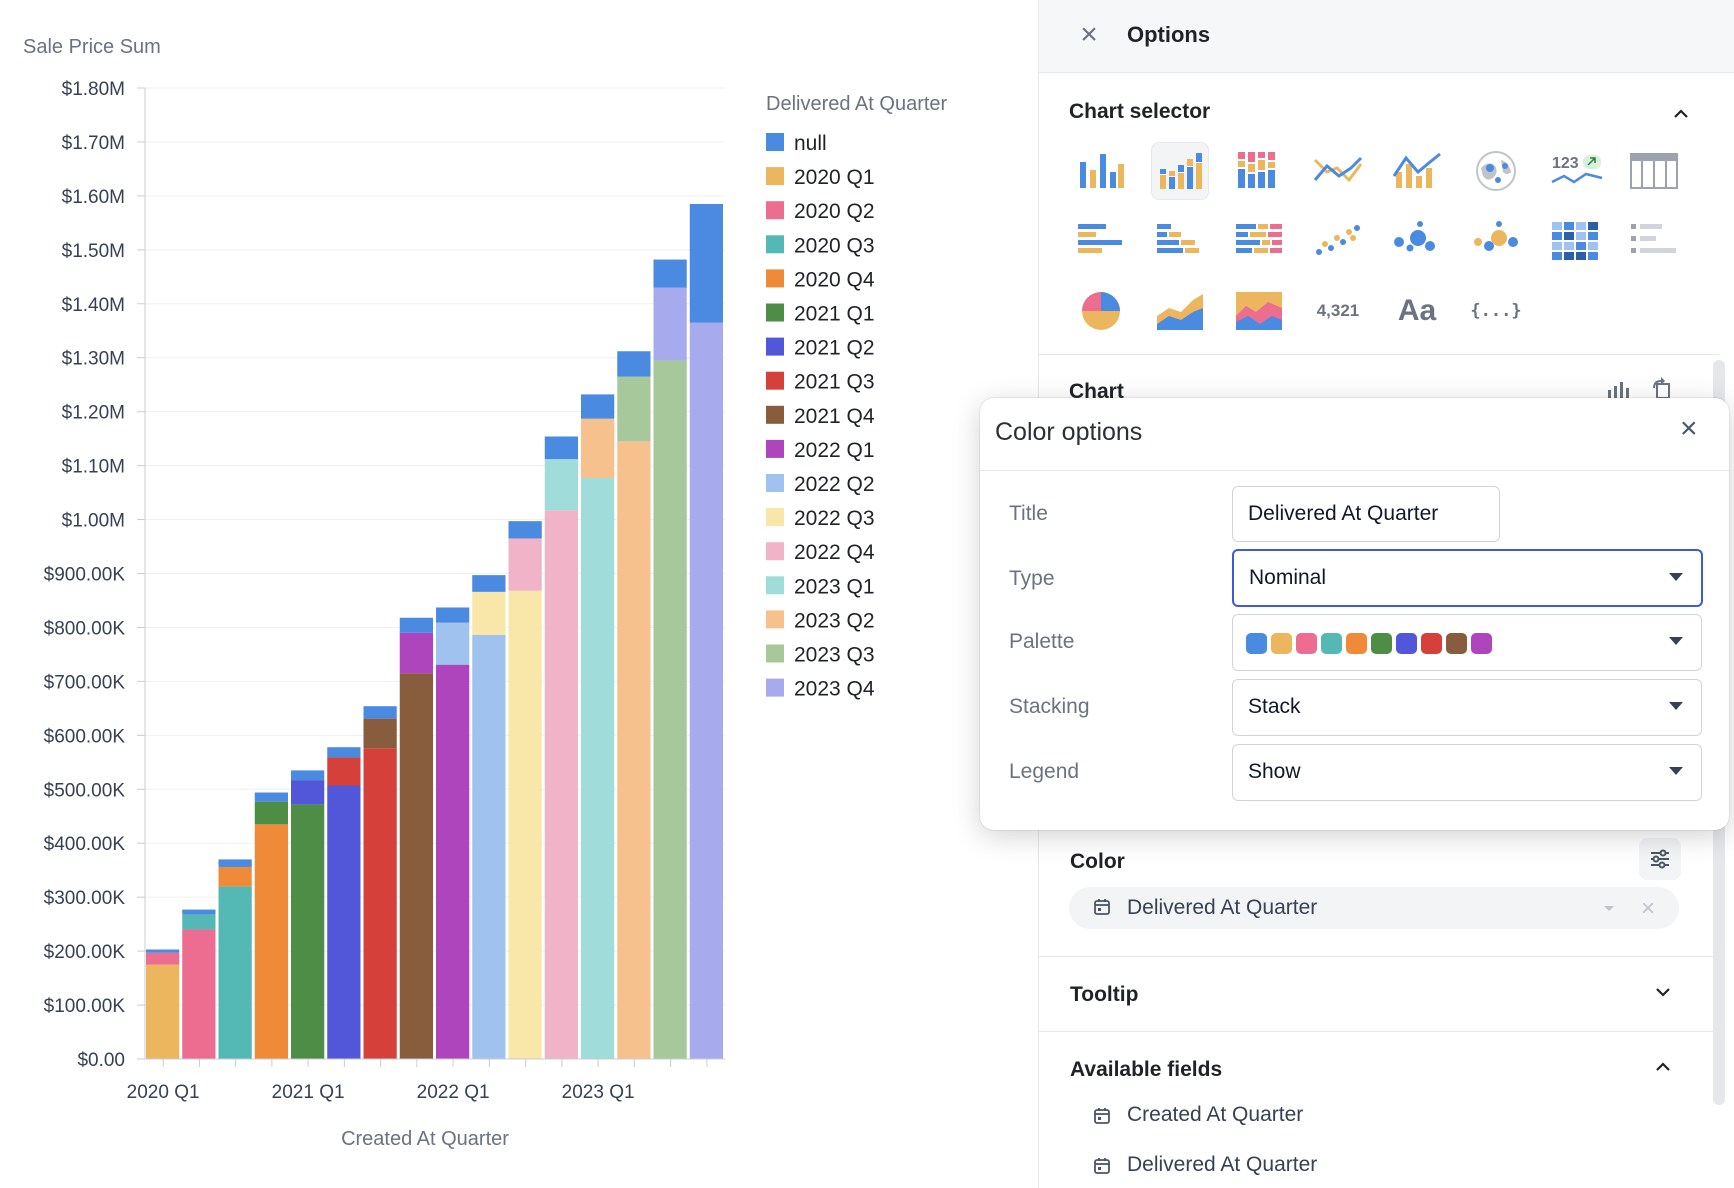  I want to click on area-chart-icon, so click(1180, 311).